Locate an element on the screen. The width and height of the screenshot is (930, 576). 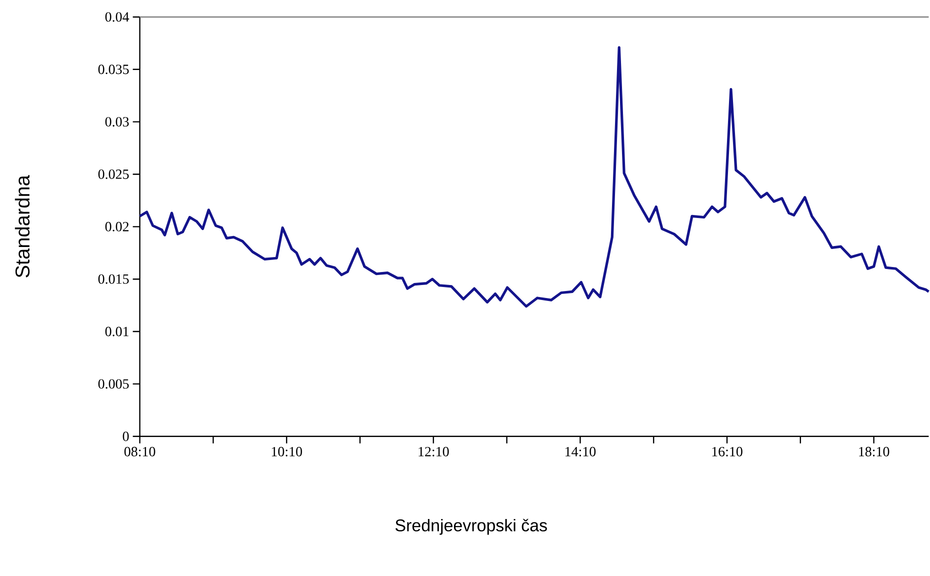
y-tick-label: 0.015 is located at coordinates (113, 279).